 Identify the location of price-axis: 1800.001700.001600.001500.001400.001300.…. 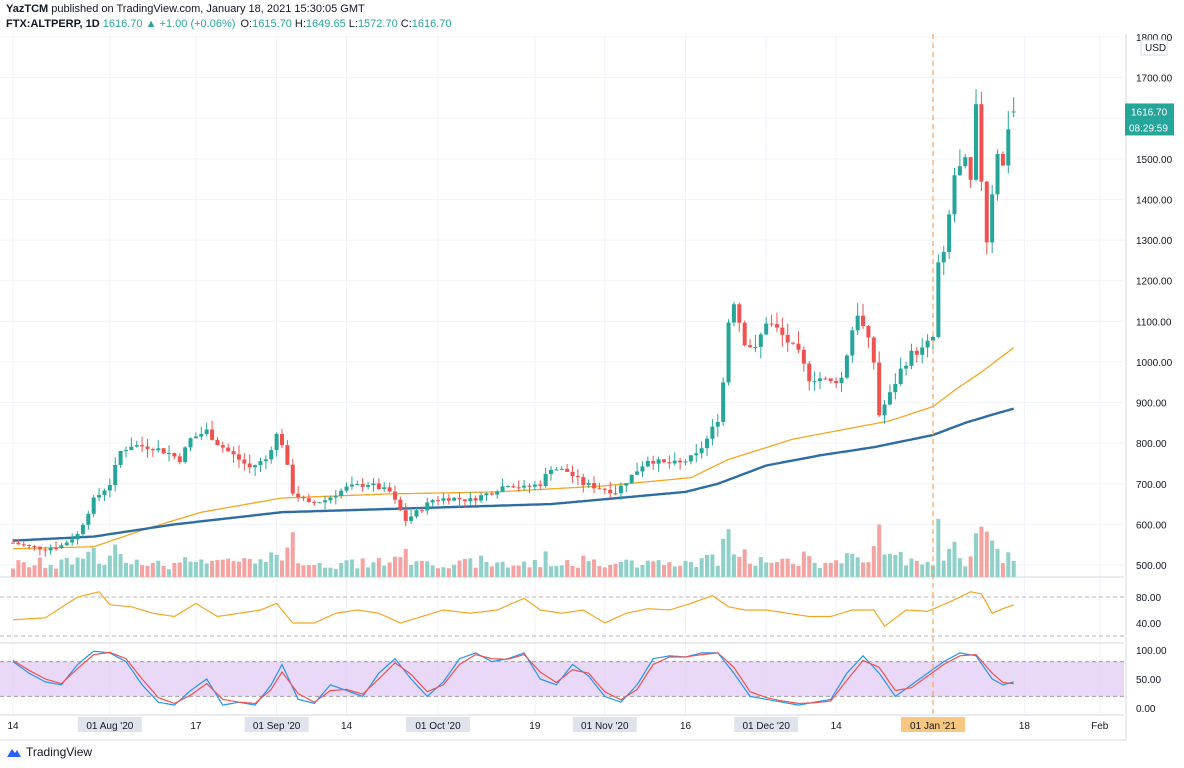
(1149, 374).